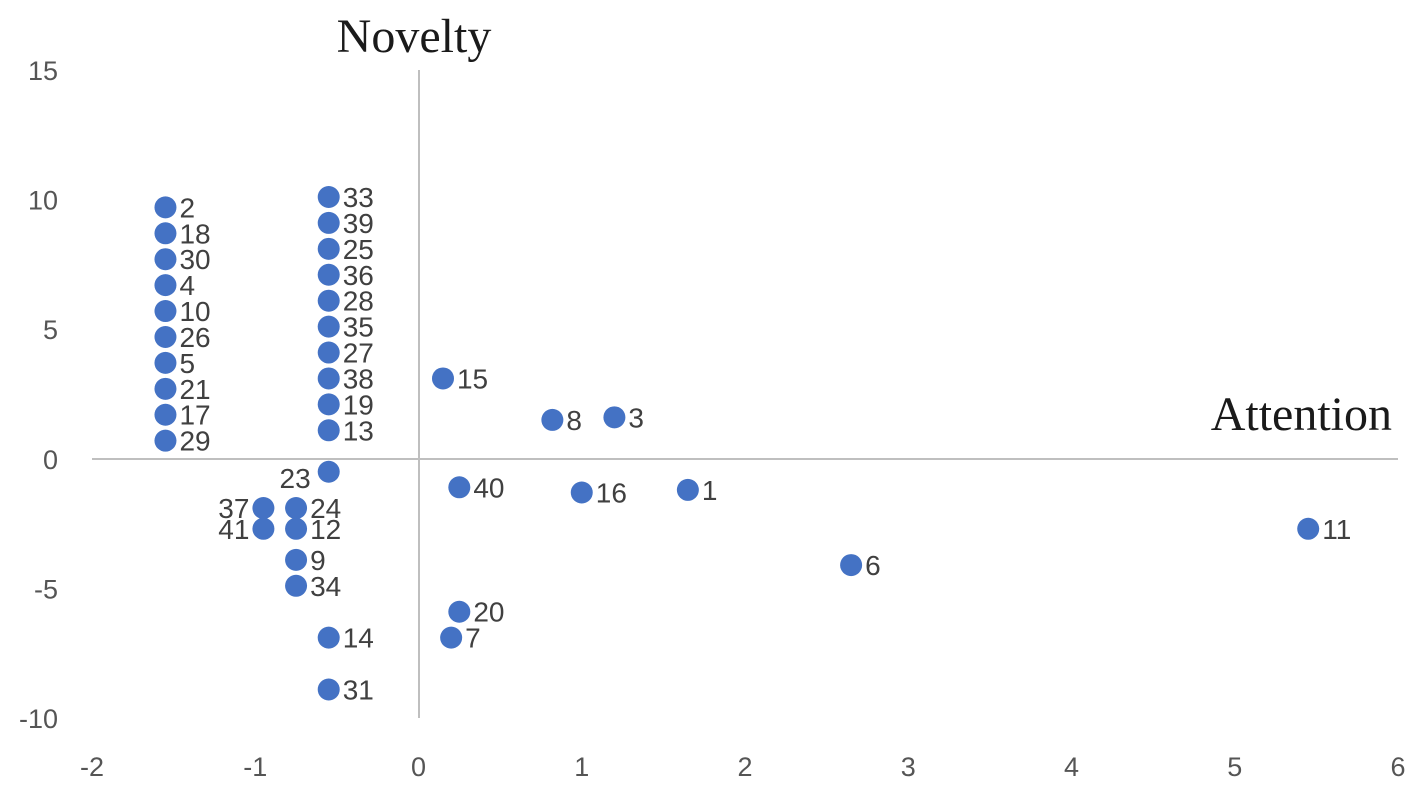  What do you see at coordinates (581, 767) in the screenshot?
I see `x-tick-label: 1` at bounding box center [581, 767].